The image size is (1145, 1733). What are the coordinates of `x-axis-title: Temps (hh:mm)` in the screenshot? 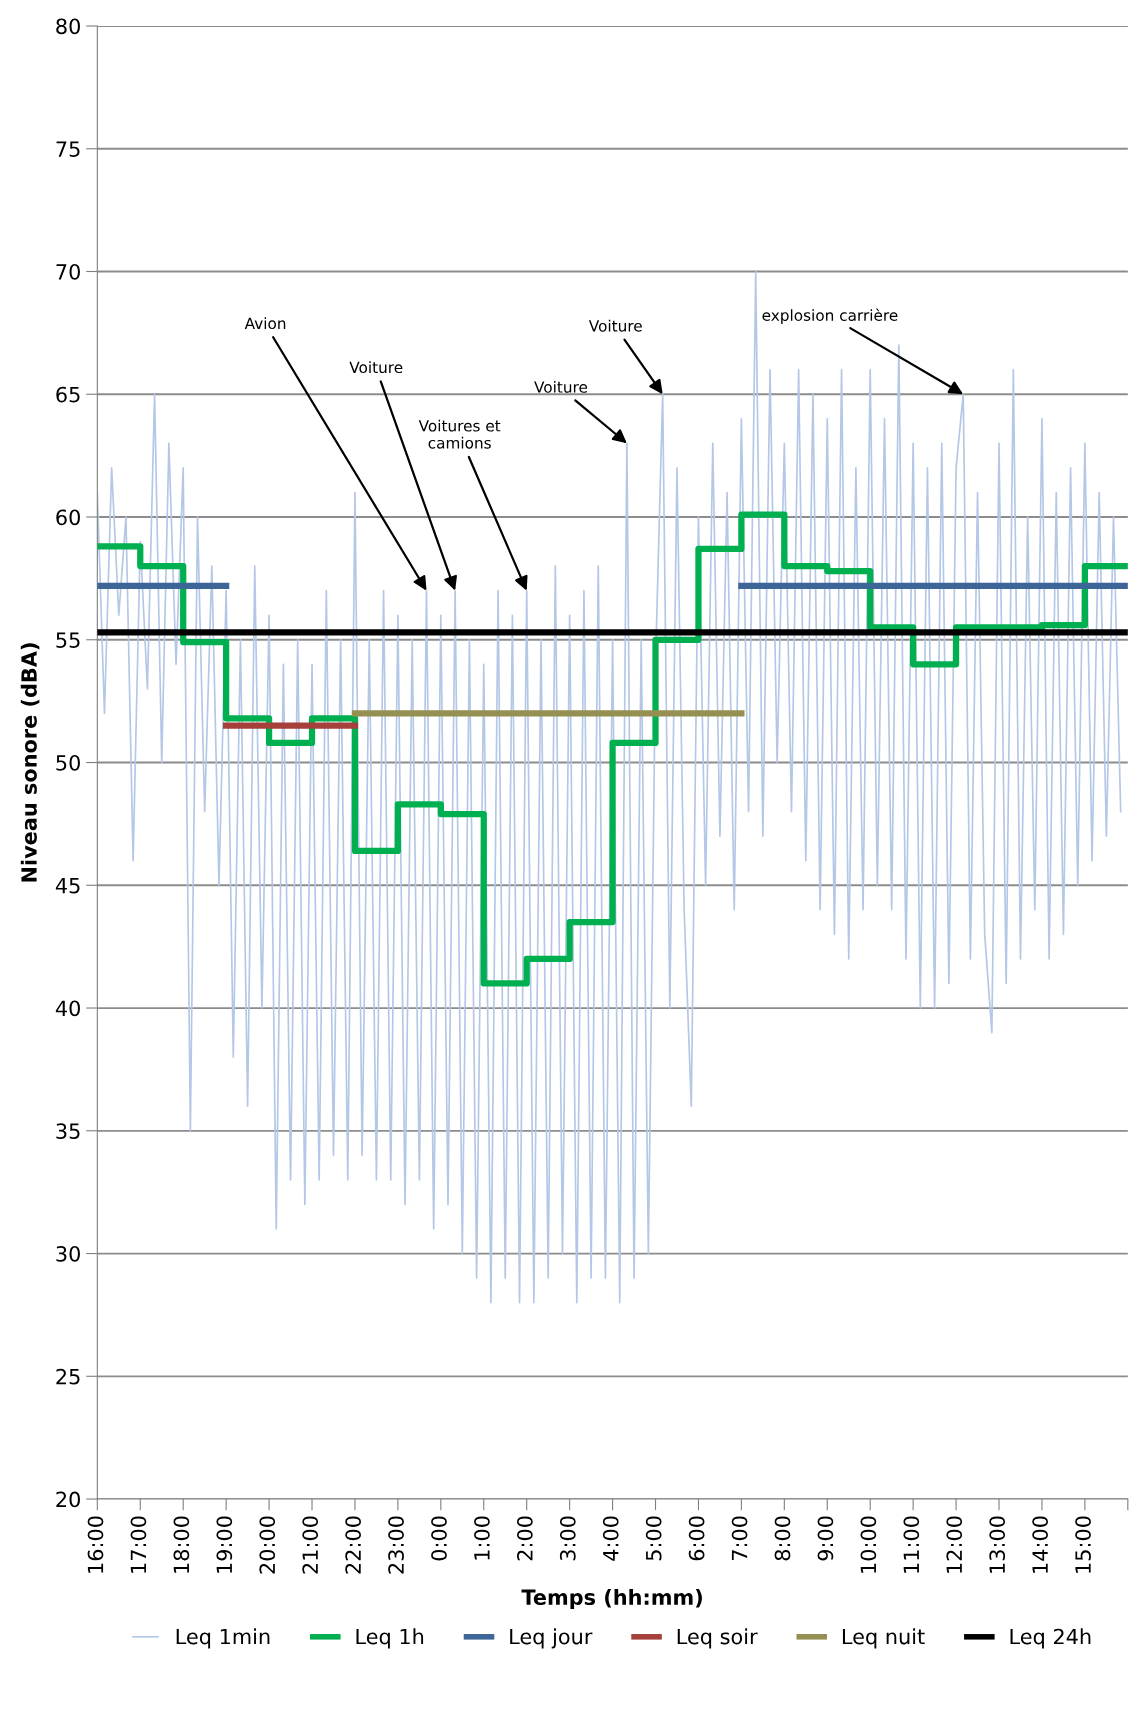 It's located at (611, 1599).